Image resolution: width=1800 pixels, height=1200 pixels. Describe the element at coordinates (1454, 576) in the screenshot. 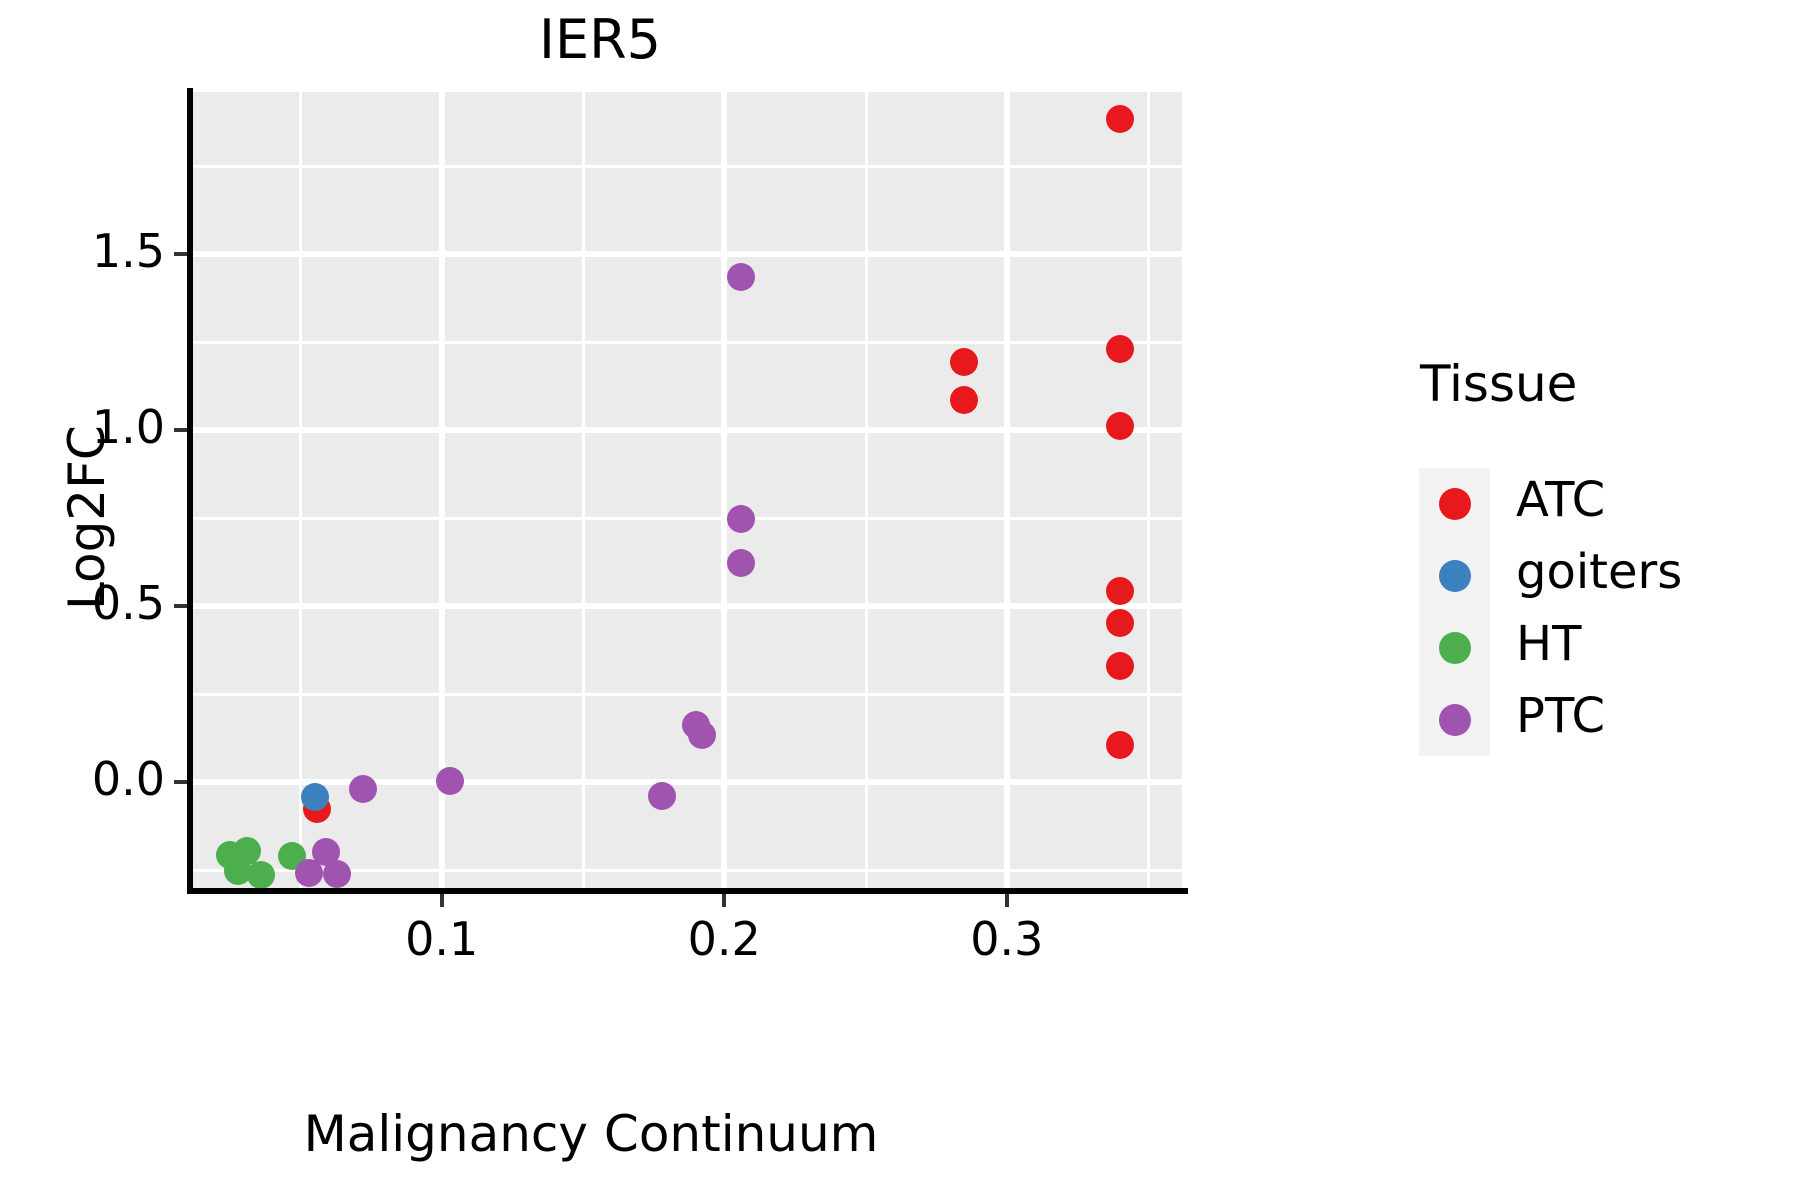

I see `legend-key-goiters` at that location.